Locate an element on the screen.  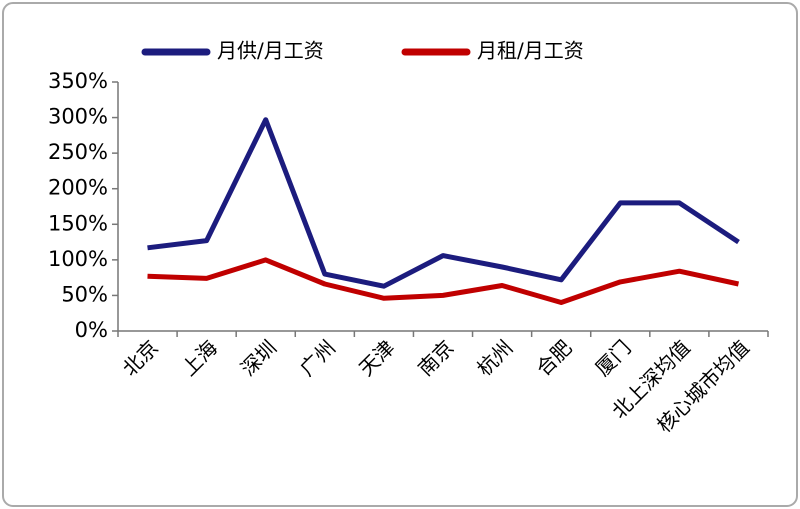
y-tick-label: 50% is located at coordinates (84, 294).